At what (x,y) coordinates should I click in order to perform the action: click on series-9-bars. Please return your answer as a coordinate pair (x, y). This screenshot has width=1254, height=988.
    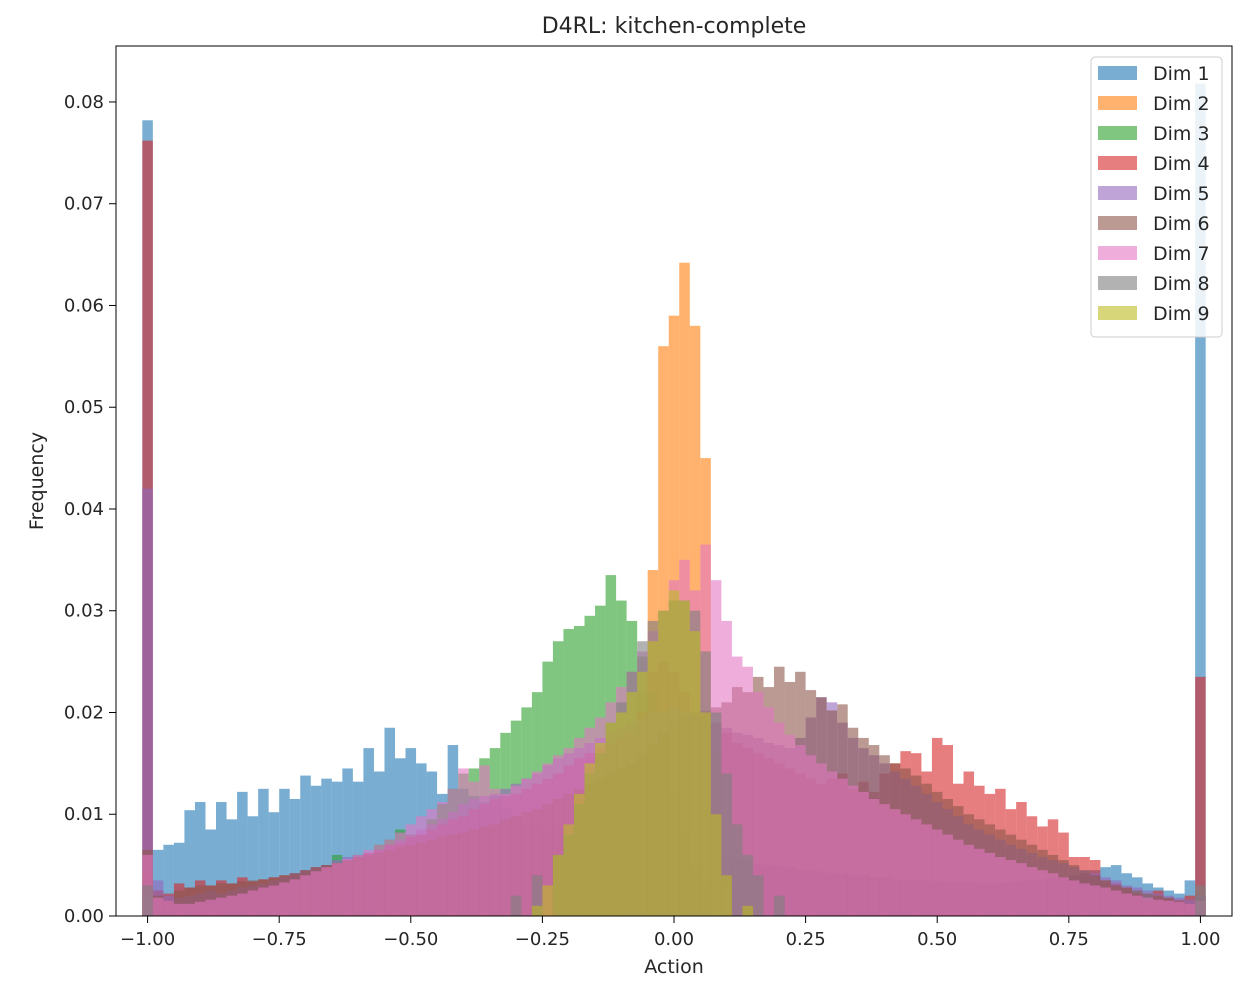
    Looking at the image, I should click on (642, 753).